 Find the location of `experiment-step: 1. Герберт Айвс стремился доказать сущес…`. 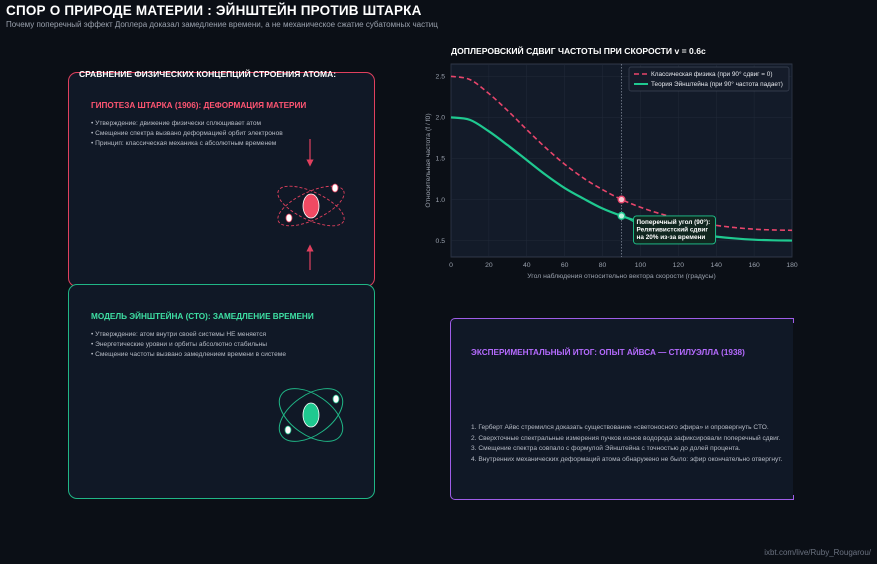

experiment-step: 1. Герберт Айвс стремился доказать сущес… is located at coordinates (620, 427).